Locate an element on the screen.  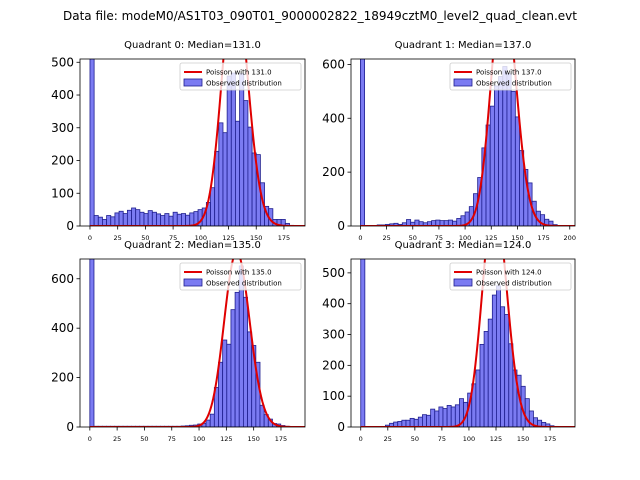
x-tick-label: 25 is located at coordinates (388, 439).